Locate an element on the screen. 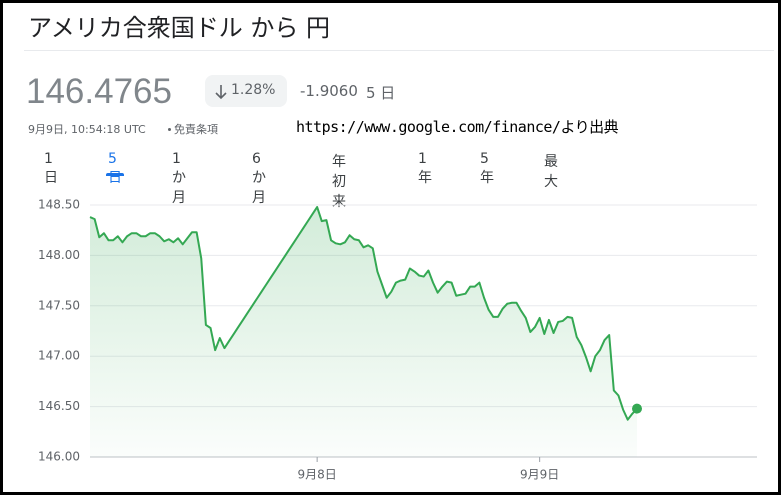  range-tab: 6 か月 is located at coordinates (259, 178).